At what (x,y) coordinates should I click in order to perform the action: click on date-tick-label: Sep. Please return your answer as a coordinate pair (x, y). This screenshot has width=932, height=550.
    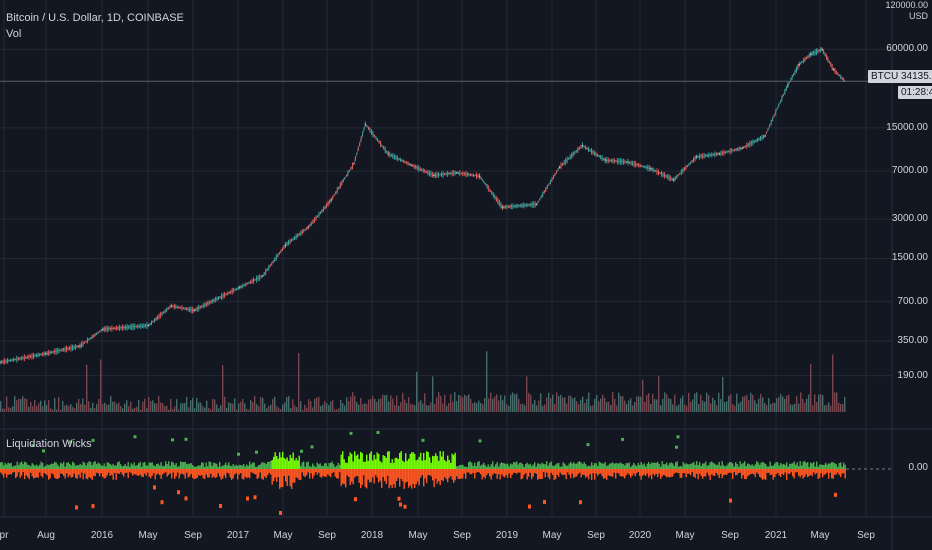
    Looking at the image, I should click on (193, 535).